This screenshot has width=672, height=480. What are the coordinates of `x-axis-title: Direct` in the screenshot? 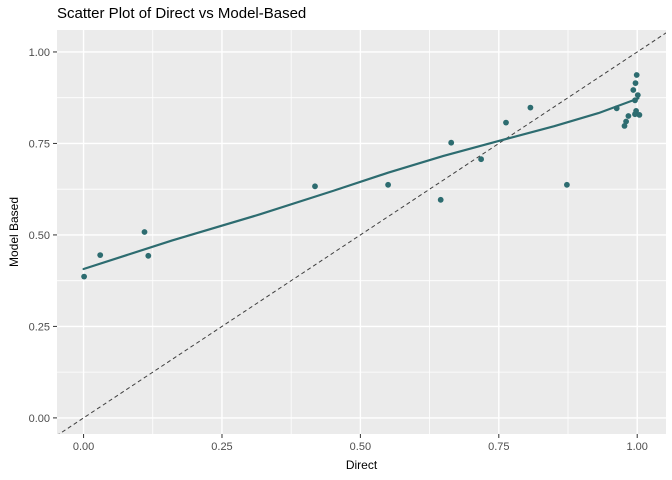 It's located at (361, 465).